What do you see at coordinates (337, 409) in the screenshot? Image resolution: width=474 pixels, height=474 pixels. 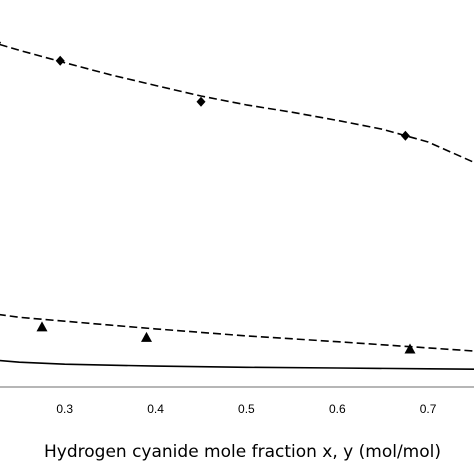 I see `x-tick-label: 0.6` at bounding box center [337, 409].